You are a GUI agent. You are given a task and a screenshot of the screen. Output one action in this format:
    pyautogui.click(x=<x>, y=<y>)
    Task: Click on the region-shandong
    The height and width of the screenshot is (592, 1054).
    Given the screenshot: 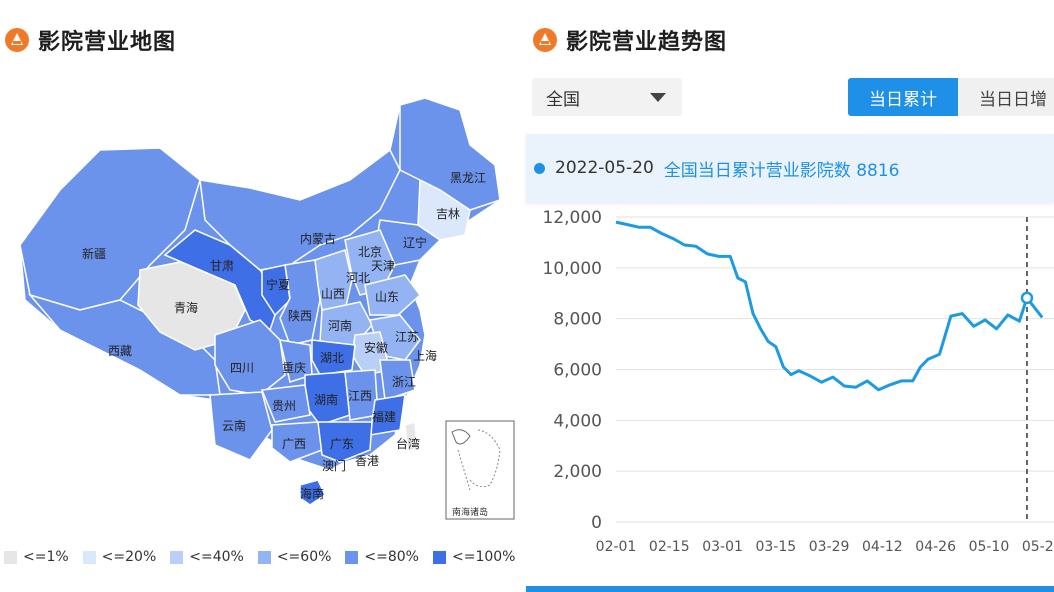 What is the action you would take?
    pyautogui.click(x=393, y=295)
    